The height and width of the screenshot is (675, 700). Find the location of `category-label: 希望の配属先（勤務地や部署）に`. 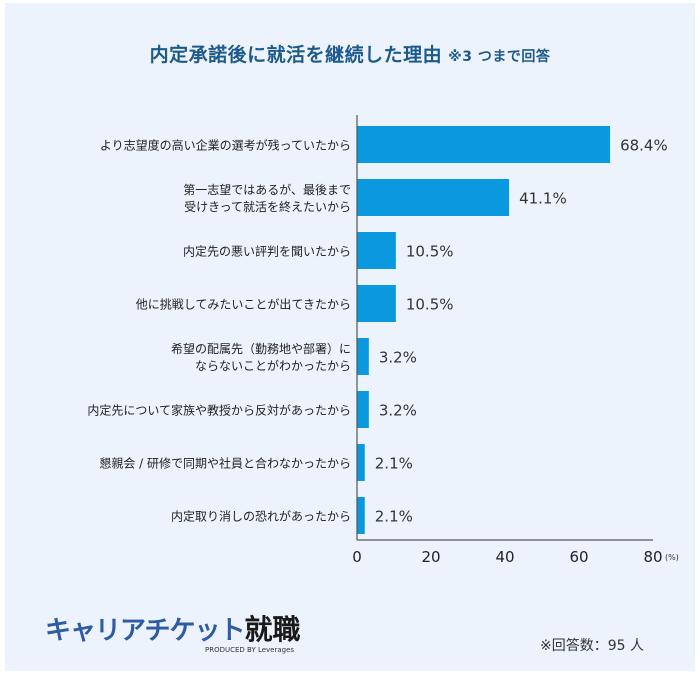

category-label: 希望の配属先（勤務地や部署）に is located at coordinates (261, 348).